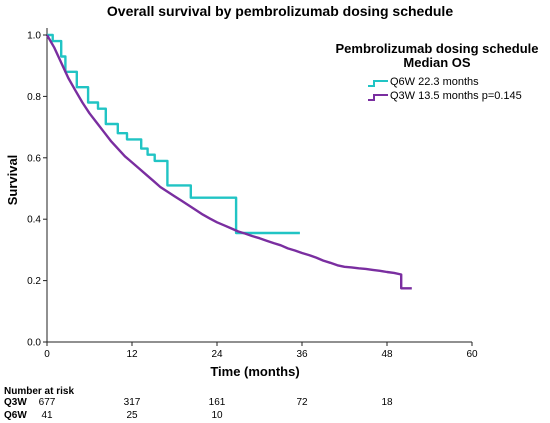 The height and width of the screenshot is (423, 550). I want to click on y-tick-label: 0.6, so click(34, 158).